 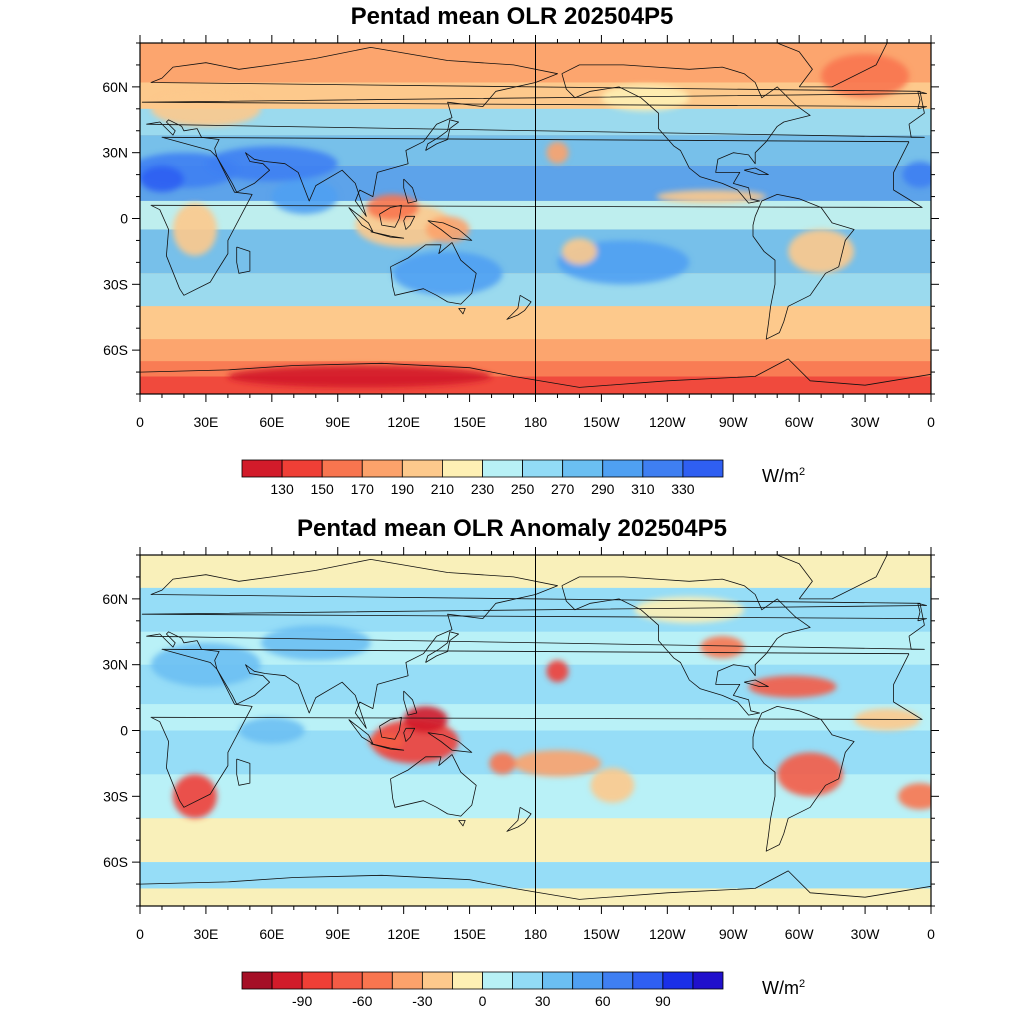 I want to click on lon-tick-label: 30E, so click(x=205, y=934).